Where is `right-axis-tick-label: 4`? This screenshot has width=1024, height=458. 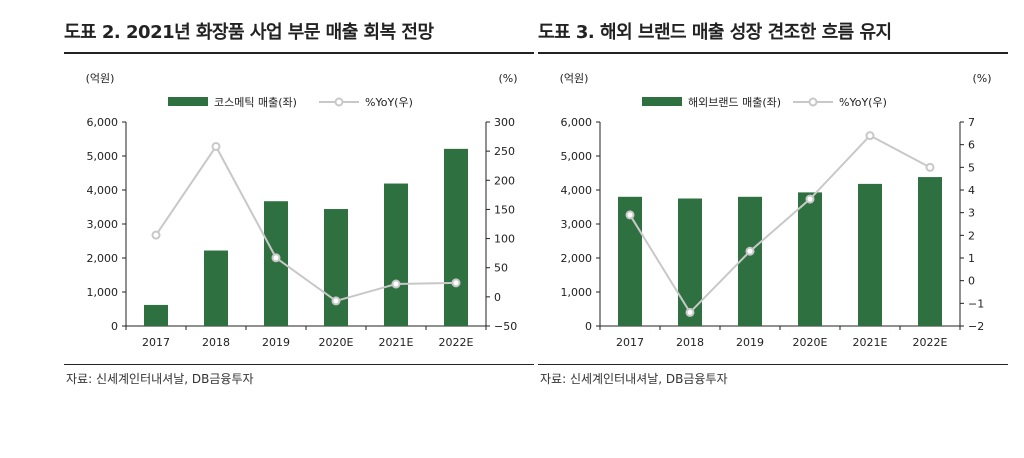 right-axis-tick-label: 4 is located at coordinates (971, 190).